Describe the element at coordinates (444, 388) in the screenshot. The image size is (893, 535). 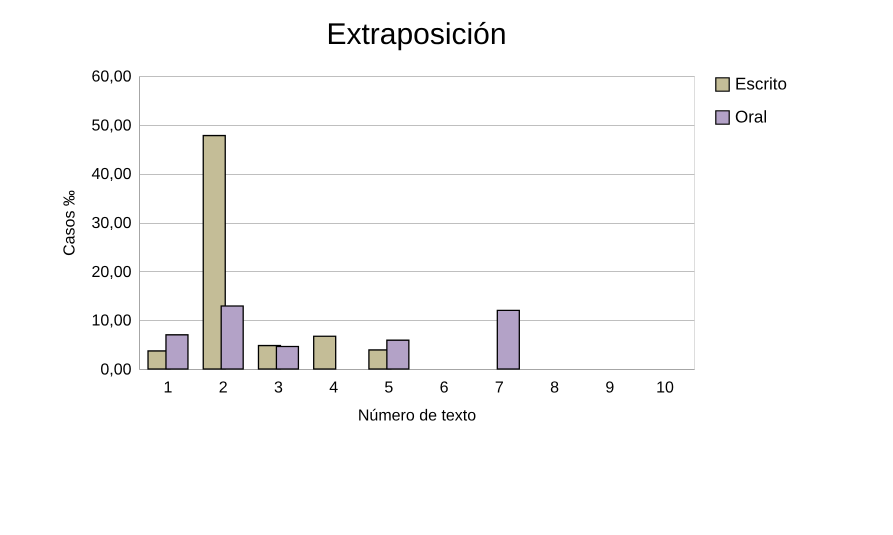
I see `x-tick-label: 6` at that location.